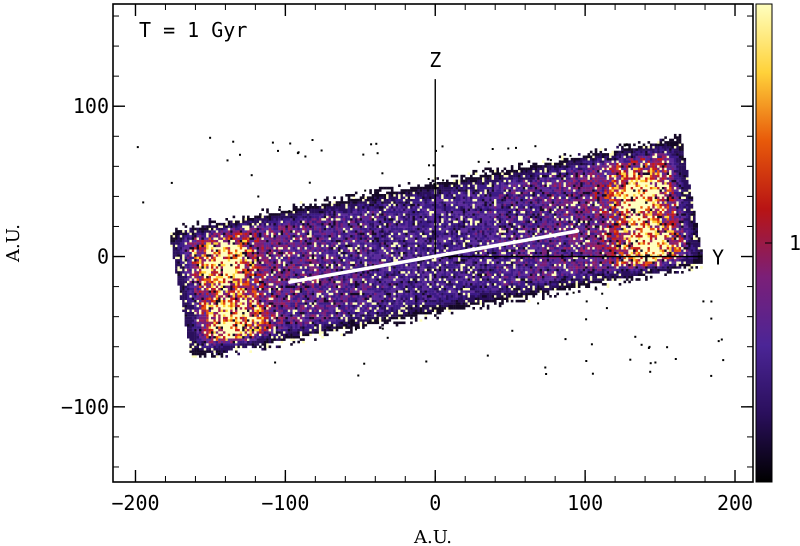 This screenshot has height=546, width=800. I want to click on x-tick-label: −100, so click(285, 503).